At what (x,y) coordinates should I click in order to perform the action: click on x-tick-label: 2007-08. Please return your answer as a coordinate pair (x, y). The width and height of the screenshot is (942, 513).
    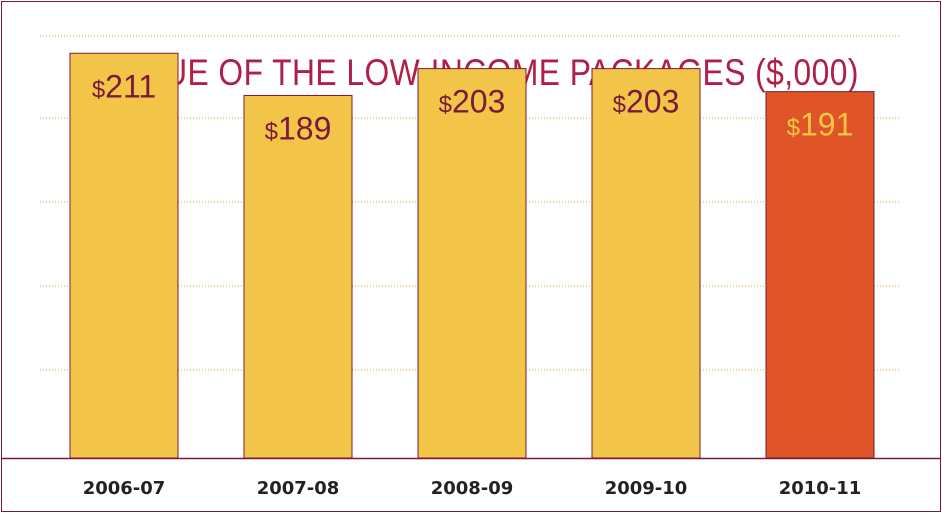
    Looking at the image, I should click on (298, 488).